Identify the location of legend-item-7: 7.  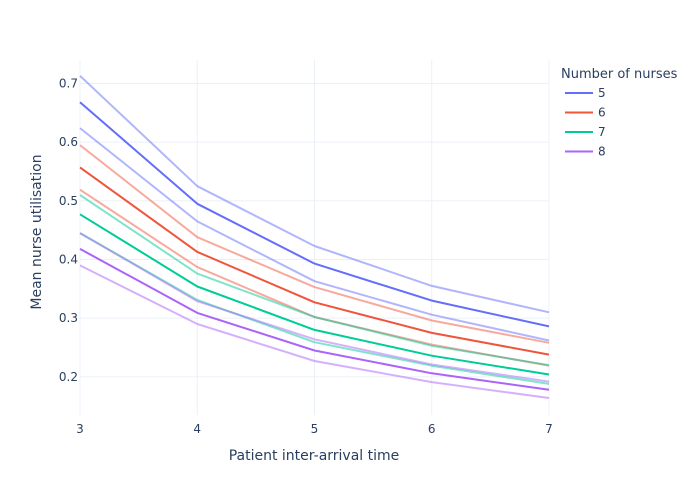
(585, 132).